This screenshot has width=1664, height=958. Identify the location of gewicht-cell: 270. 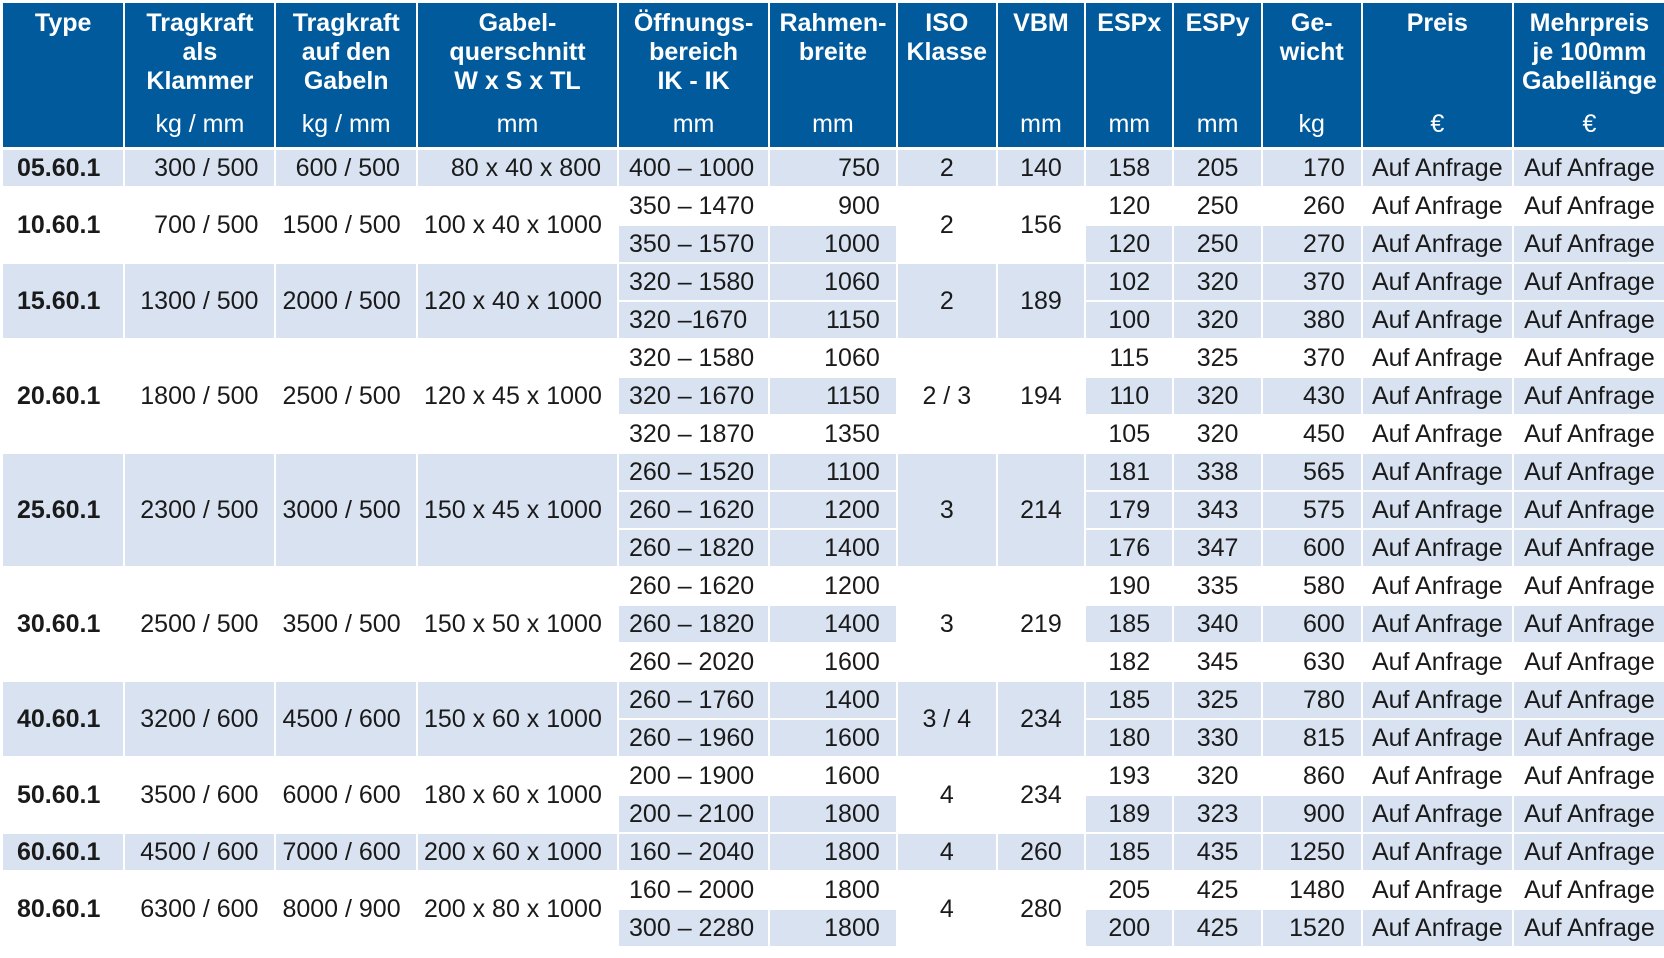
(1312, 245).